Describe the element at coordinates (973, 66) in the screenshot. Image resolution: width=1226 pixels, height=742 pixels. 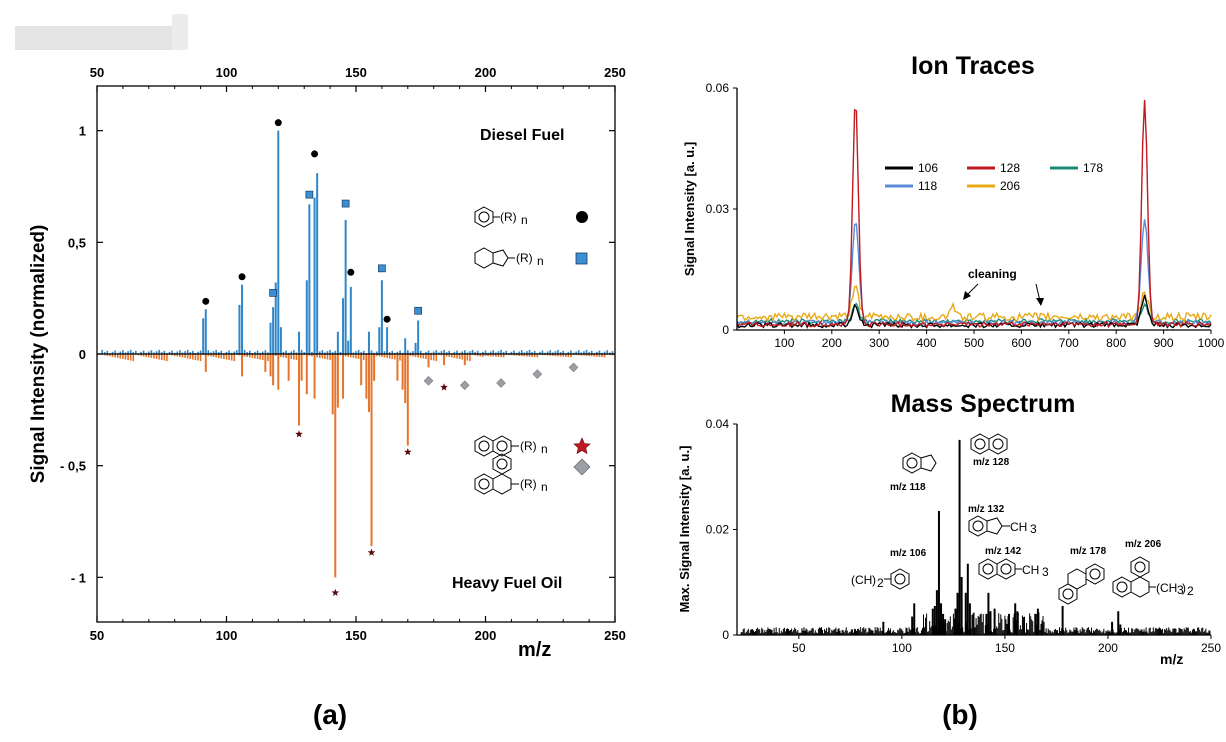
I see `ion-traces-title: Ion Traces` at that location.